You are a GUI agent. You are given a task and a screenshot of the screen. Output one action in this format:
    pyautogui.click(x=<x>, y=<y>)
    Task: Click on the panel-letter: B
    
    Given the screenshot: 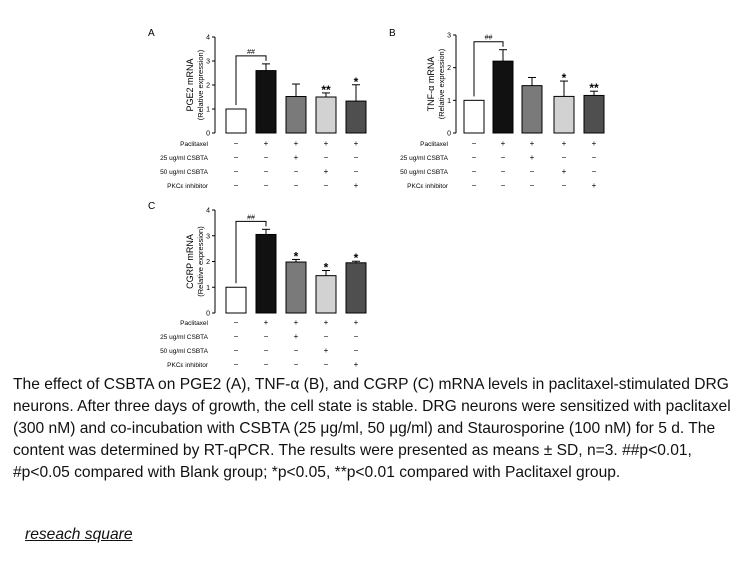 What is the action you would take?
    pyautogui.click(x=392, y=33)
    